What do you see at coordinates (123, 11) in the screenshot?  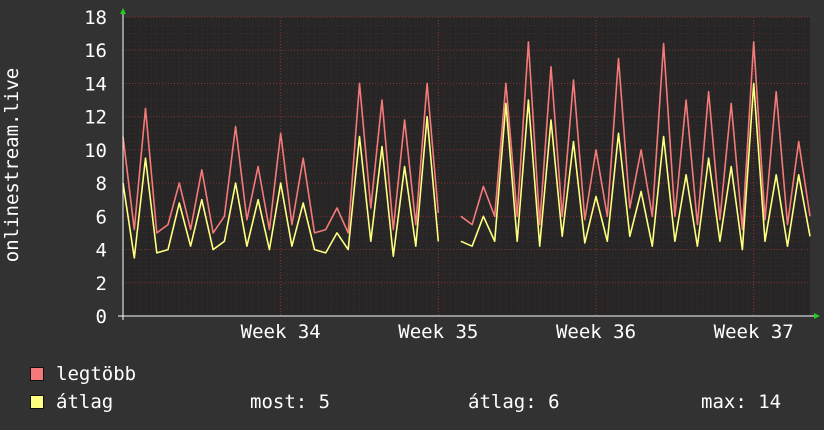 I see `y-axis-arrow` at bounding box center [123, 11].